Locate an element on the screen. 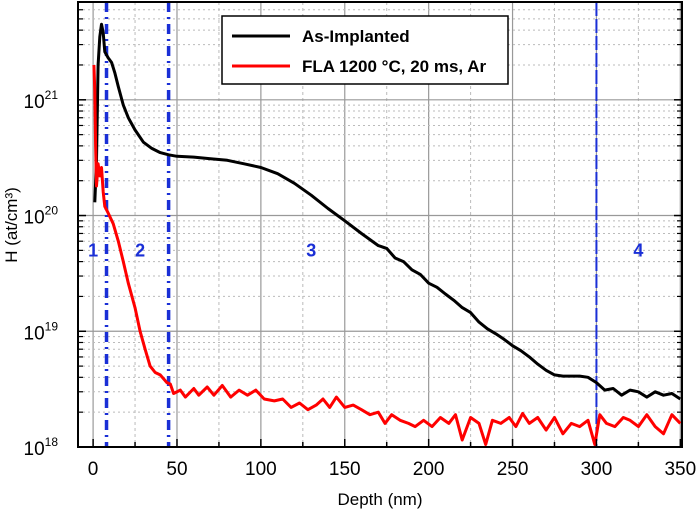  x-axis-label: Depth (nm) is located at coordinates (379, 499).